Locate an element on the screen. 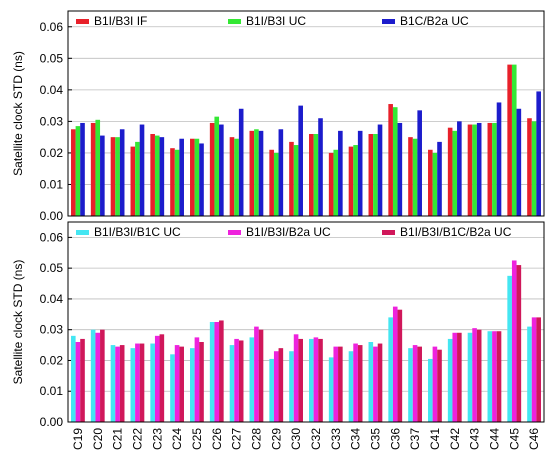 This screenshot has width=550, height=462. x-tick-label: C26 is located at coordinates (217, 439).